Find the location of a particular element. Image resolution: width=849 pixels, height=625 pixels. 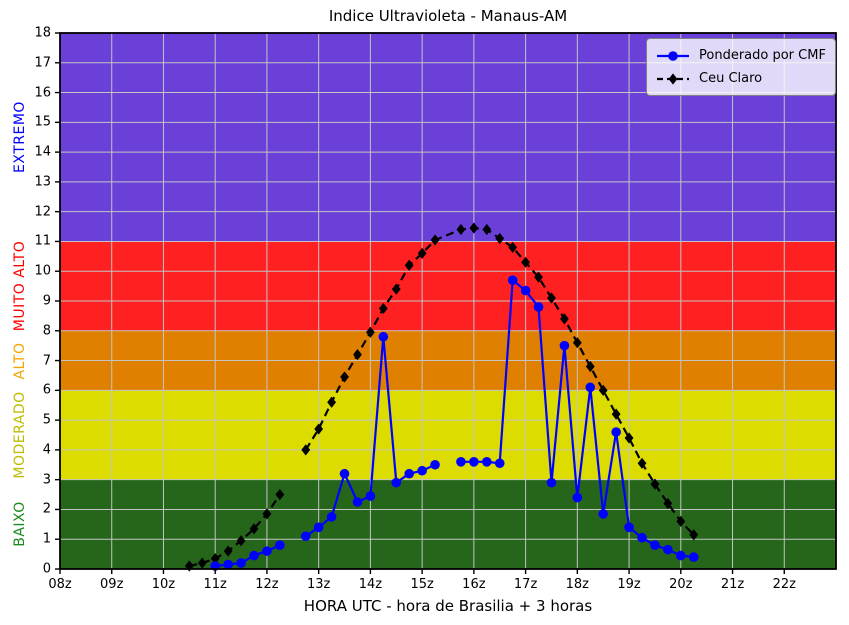

x-tick-label: 11z is located at coordinates (215, 584).